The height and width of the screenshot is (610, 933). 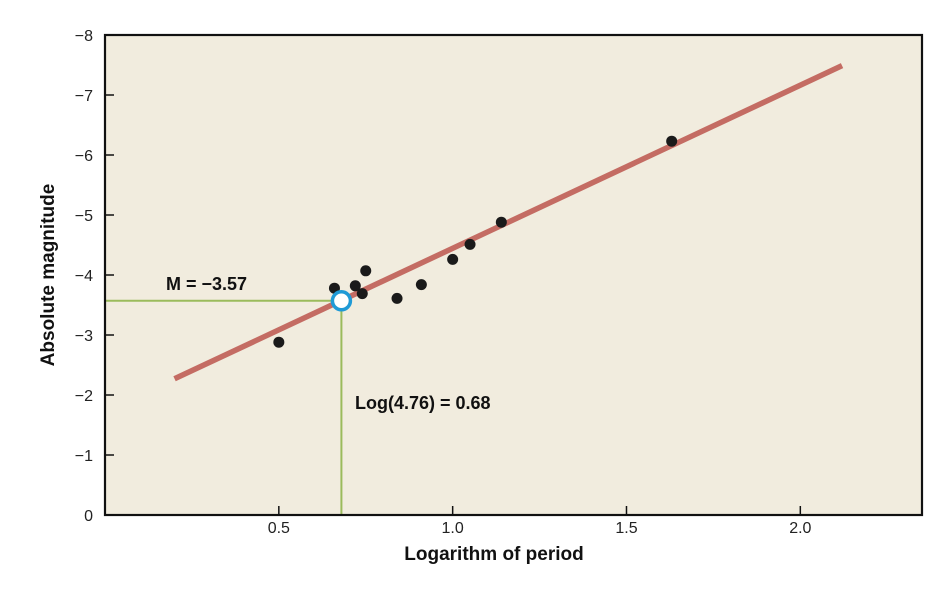 What do you see at coordinates (224, 407) in the screenshot?
I see `guide-lines` at bounding box center [224, 407].